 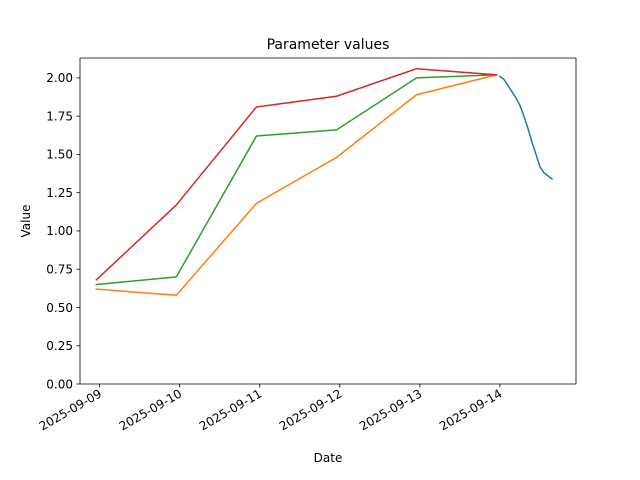 I want to click on y-tick-label: 0.75, so click(x=59, y=270).